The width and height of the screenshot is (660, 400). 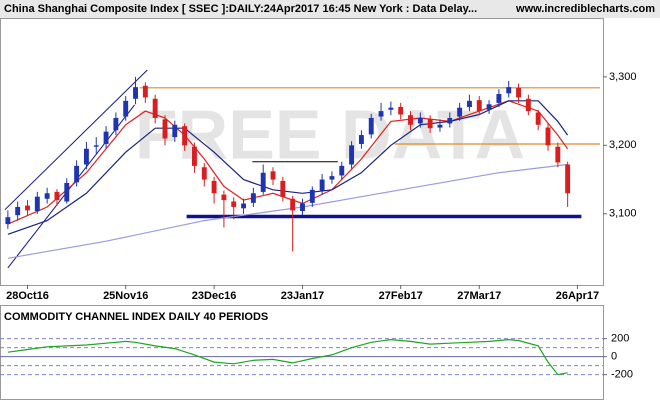 I want to click on x-tick-label: 27Mar17, so click(x=479, y=296).